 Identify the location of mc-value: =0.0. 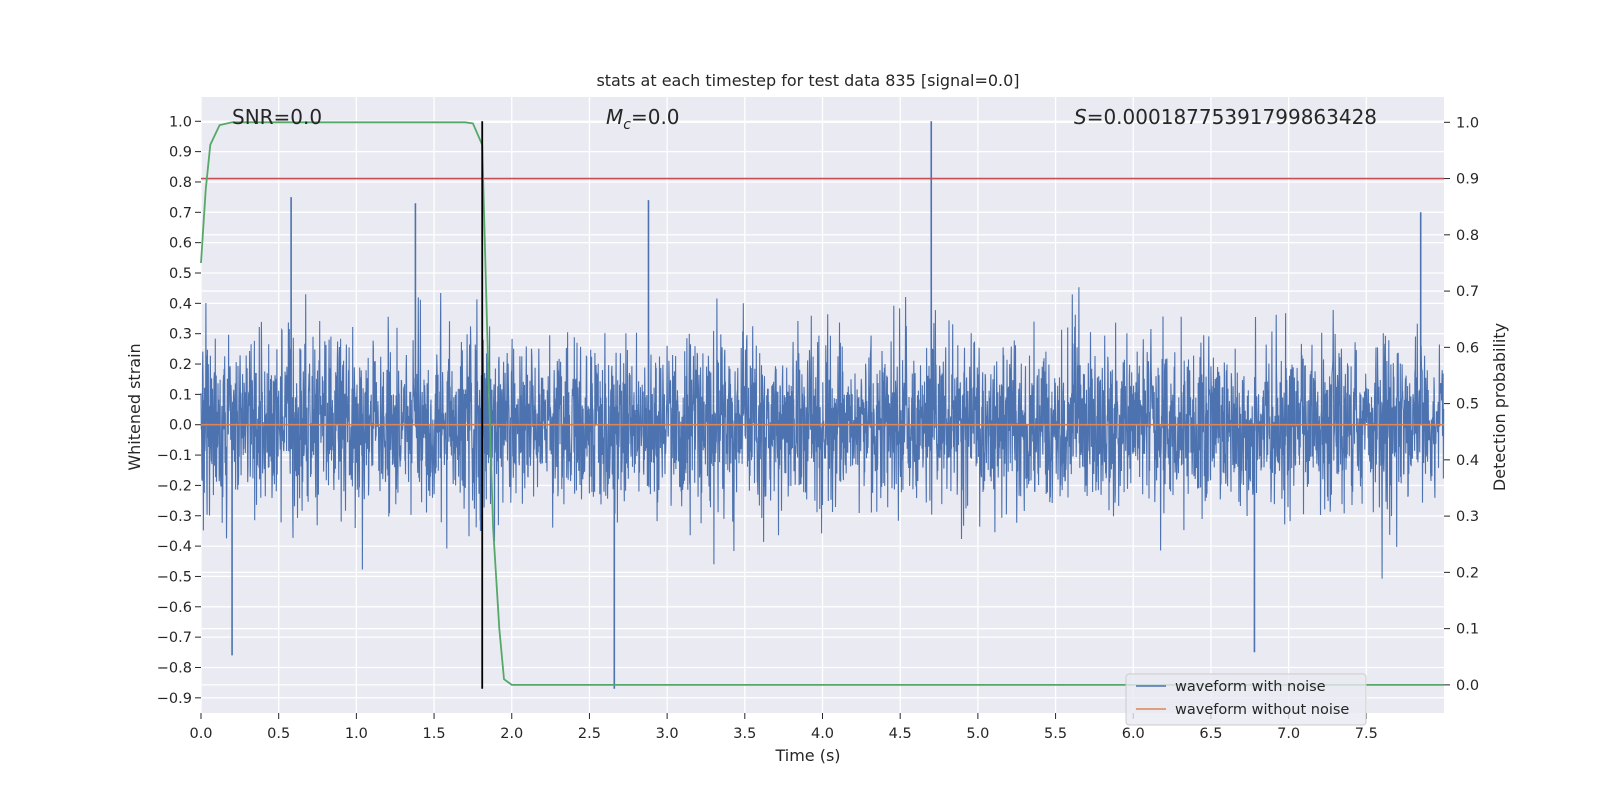
(655, 117).